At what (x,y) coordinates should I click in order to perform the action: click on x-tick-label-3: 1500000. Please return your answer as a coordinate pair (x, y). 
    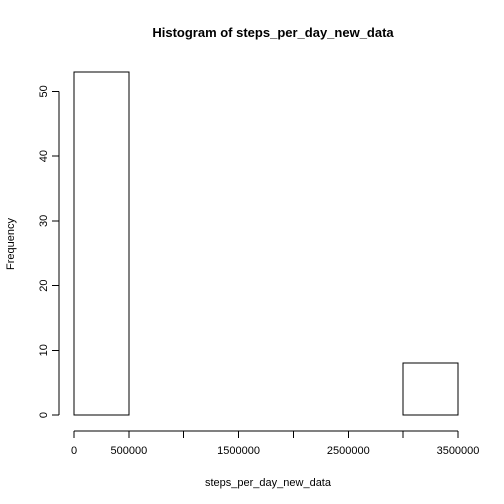
    Looking at the image, I should click on (238, 451).